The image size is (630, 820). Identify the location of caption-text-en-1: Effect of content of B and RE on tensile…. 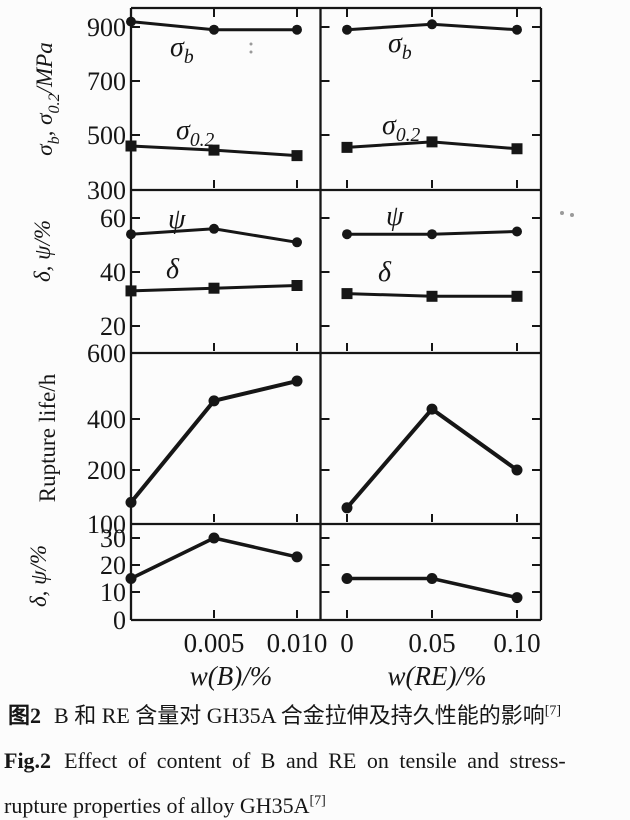
(315, 760).